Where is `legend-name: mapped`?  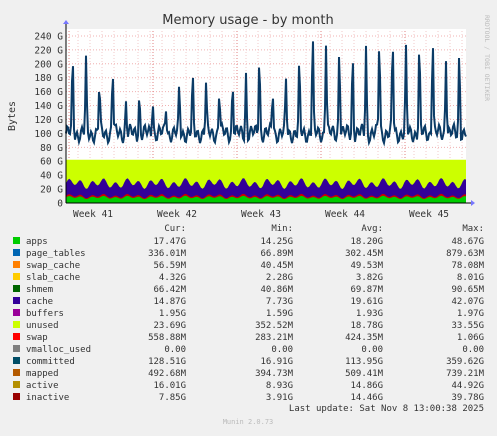 legend-name: mapped is located at coordinates (42, 374).